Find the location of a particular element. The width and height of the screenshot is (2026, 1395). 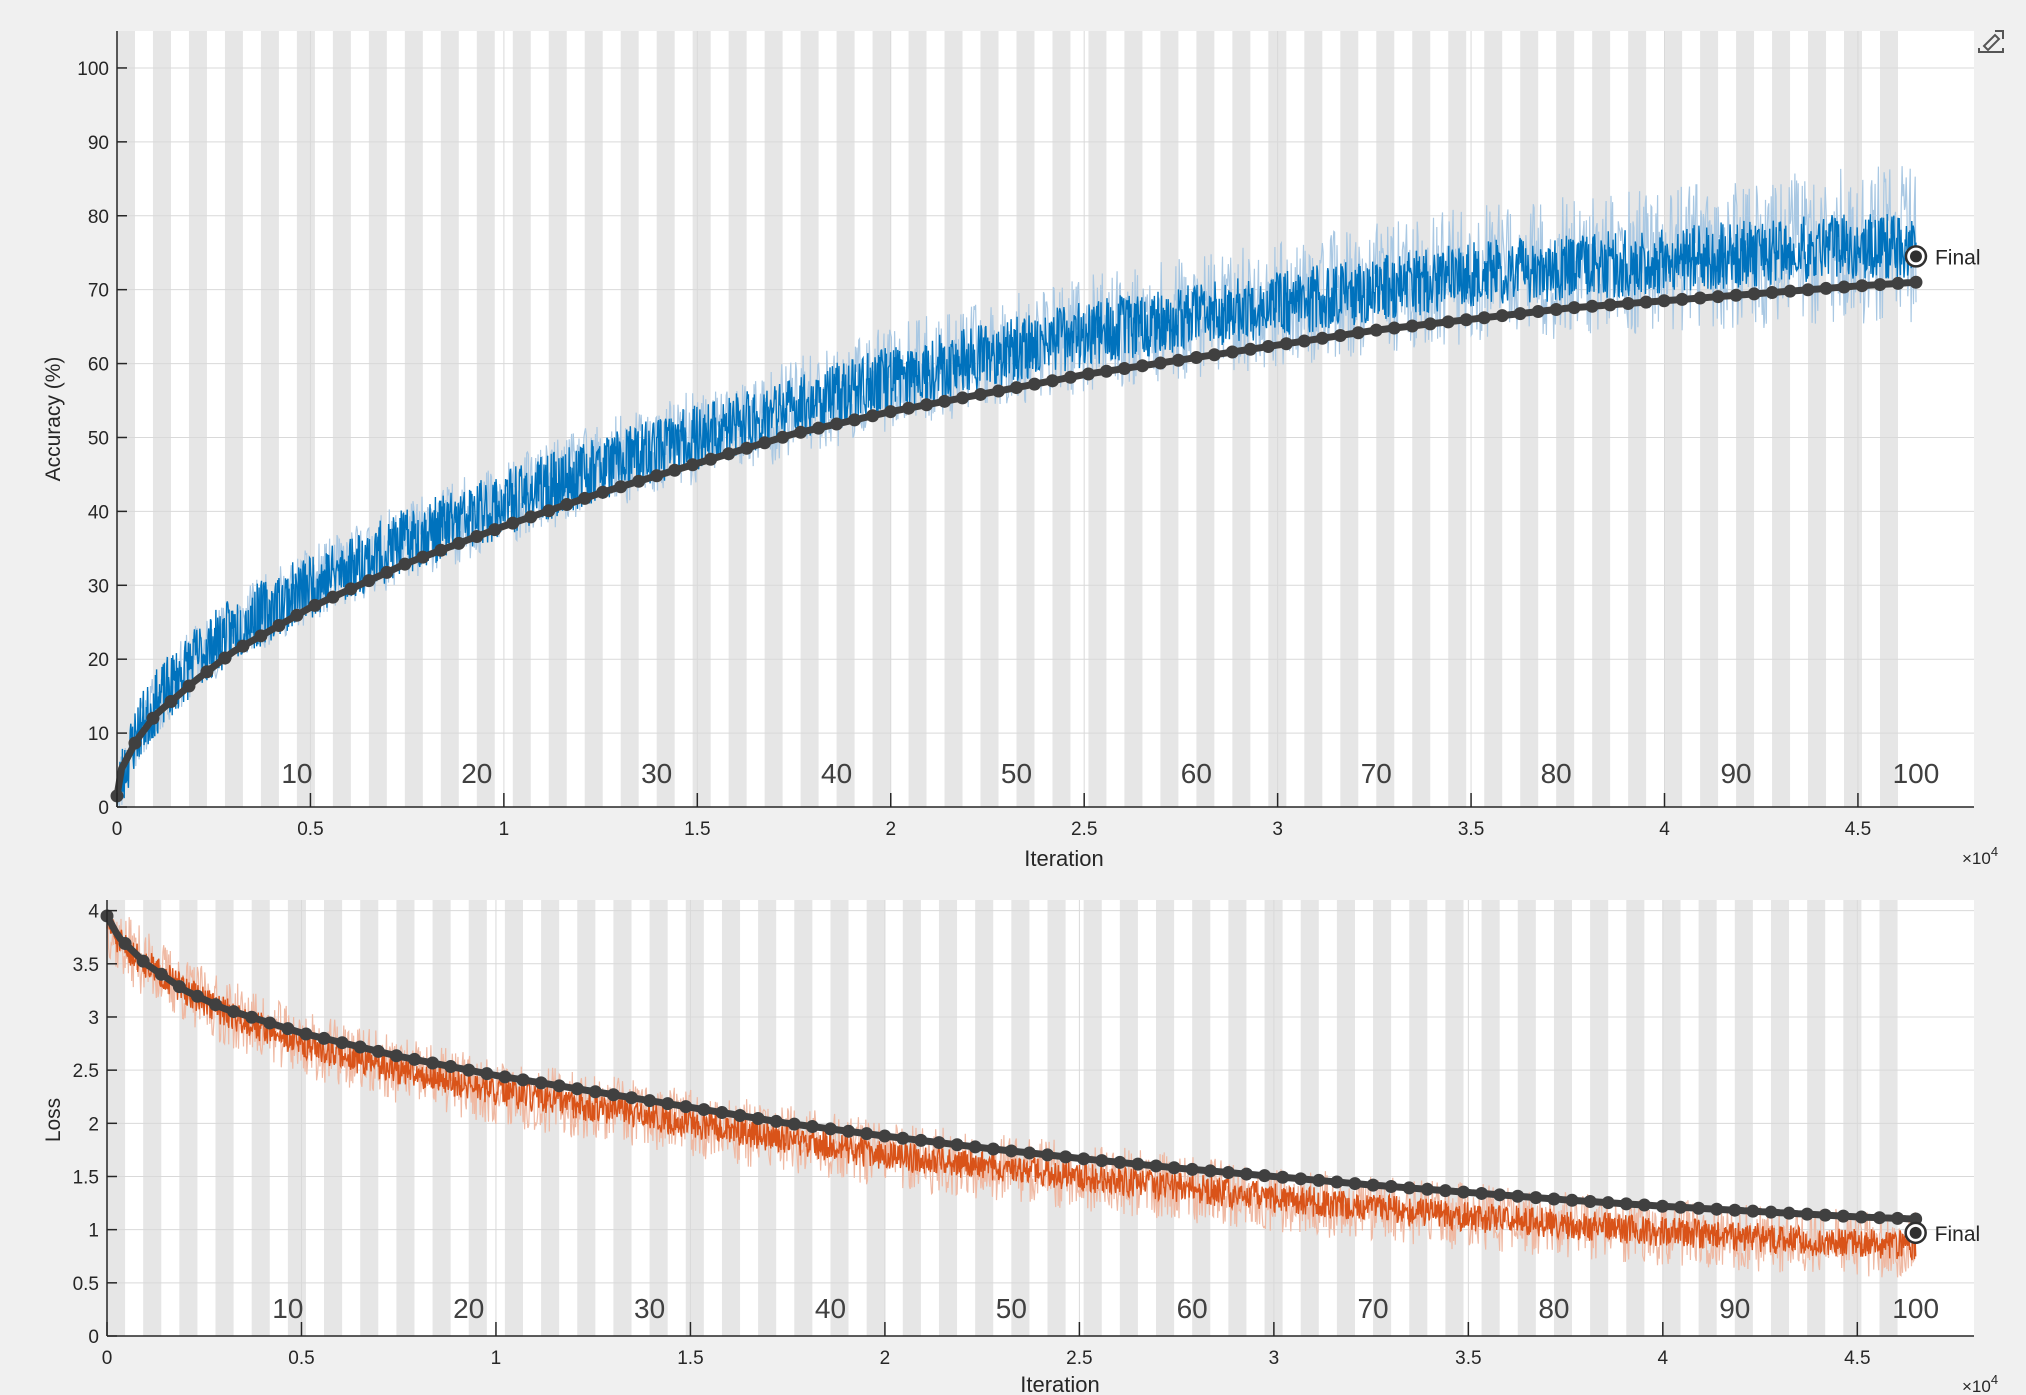

x-tick-label: 0 is located at coordinates (107, 1358).